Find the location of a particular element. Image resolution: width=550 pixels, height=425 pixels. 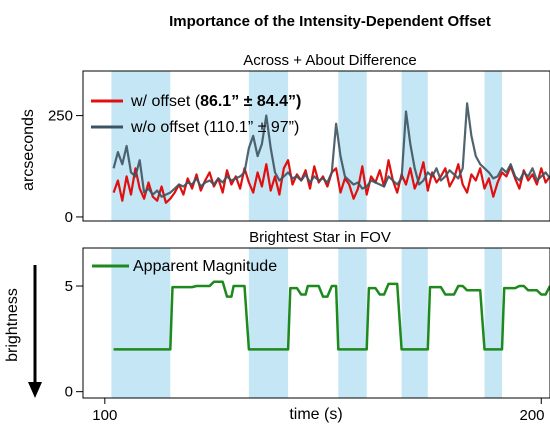

panel-bottom-legend: Apparent Magnitude is located at coordinates (184, 266).